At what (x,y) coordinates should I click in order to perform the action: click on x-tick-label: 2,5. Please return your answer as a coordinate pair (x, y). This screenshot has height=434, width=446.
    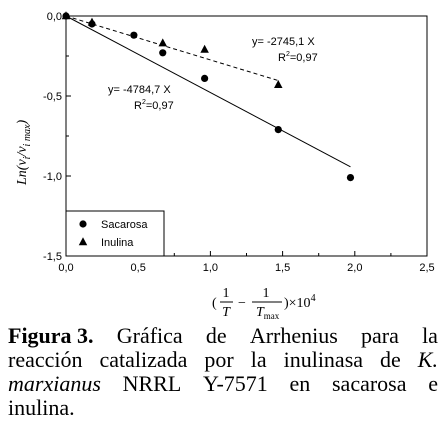
    Looking at the image, I should click on (426, 268).